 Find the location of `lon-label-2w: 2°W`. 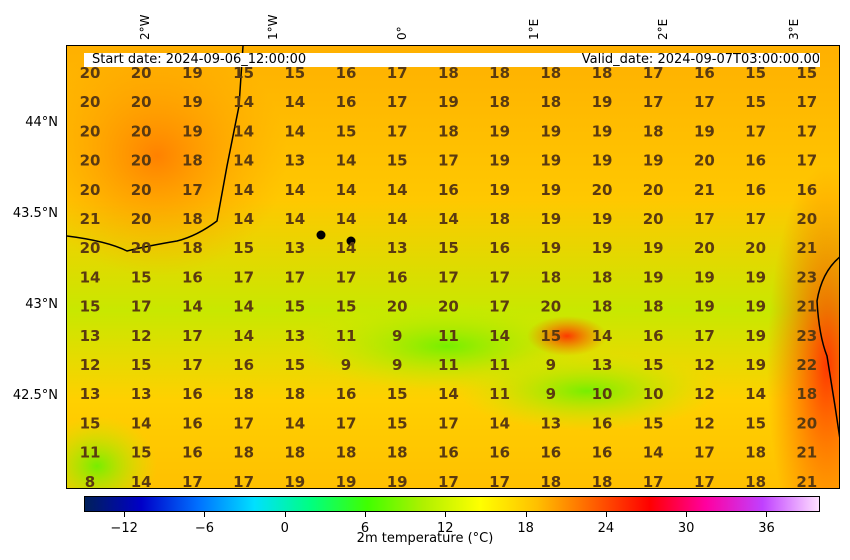

lon-label-2w: 2°W is located at coordinates (145, 27).